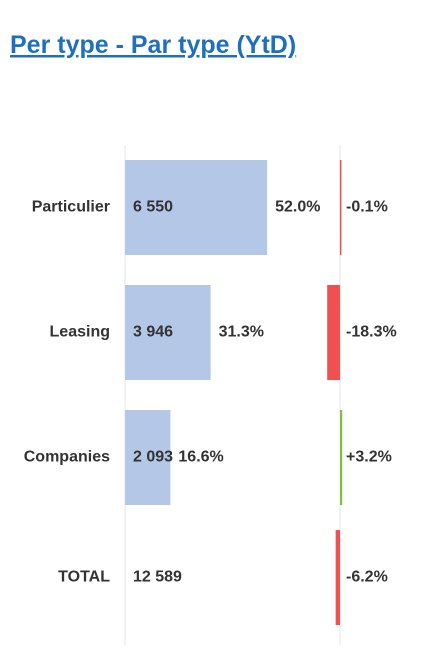  What do you see at coordinates (153, 45) in the screenshot?
I see `chart-title: Per type - Par type (YtD)` at bounding box center [153, 45].